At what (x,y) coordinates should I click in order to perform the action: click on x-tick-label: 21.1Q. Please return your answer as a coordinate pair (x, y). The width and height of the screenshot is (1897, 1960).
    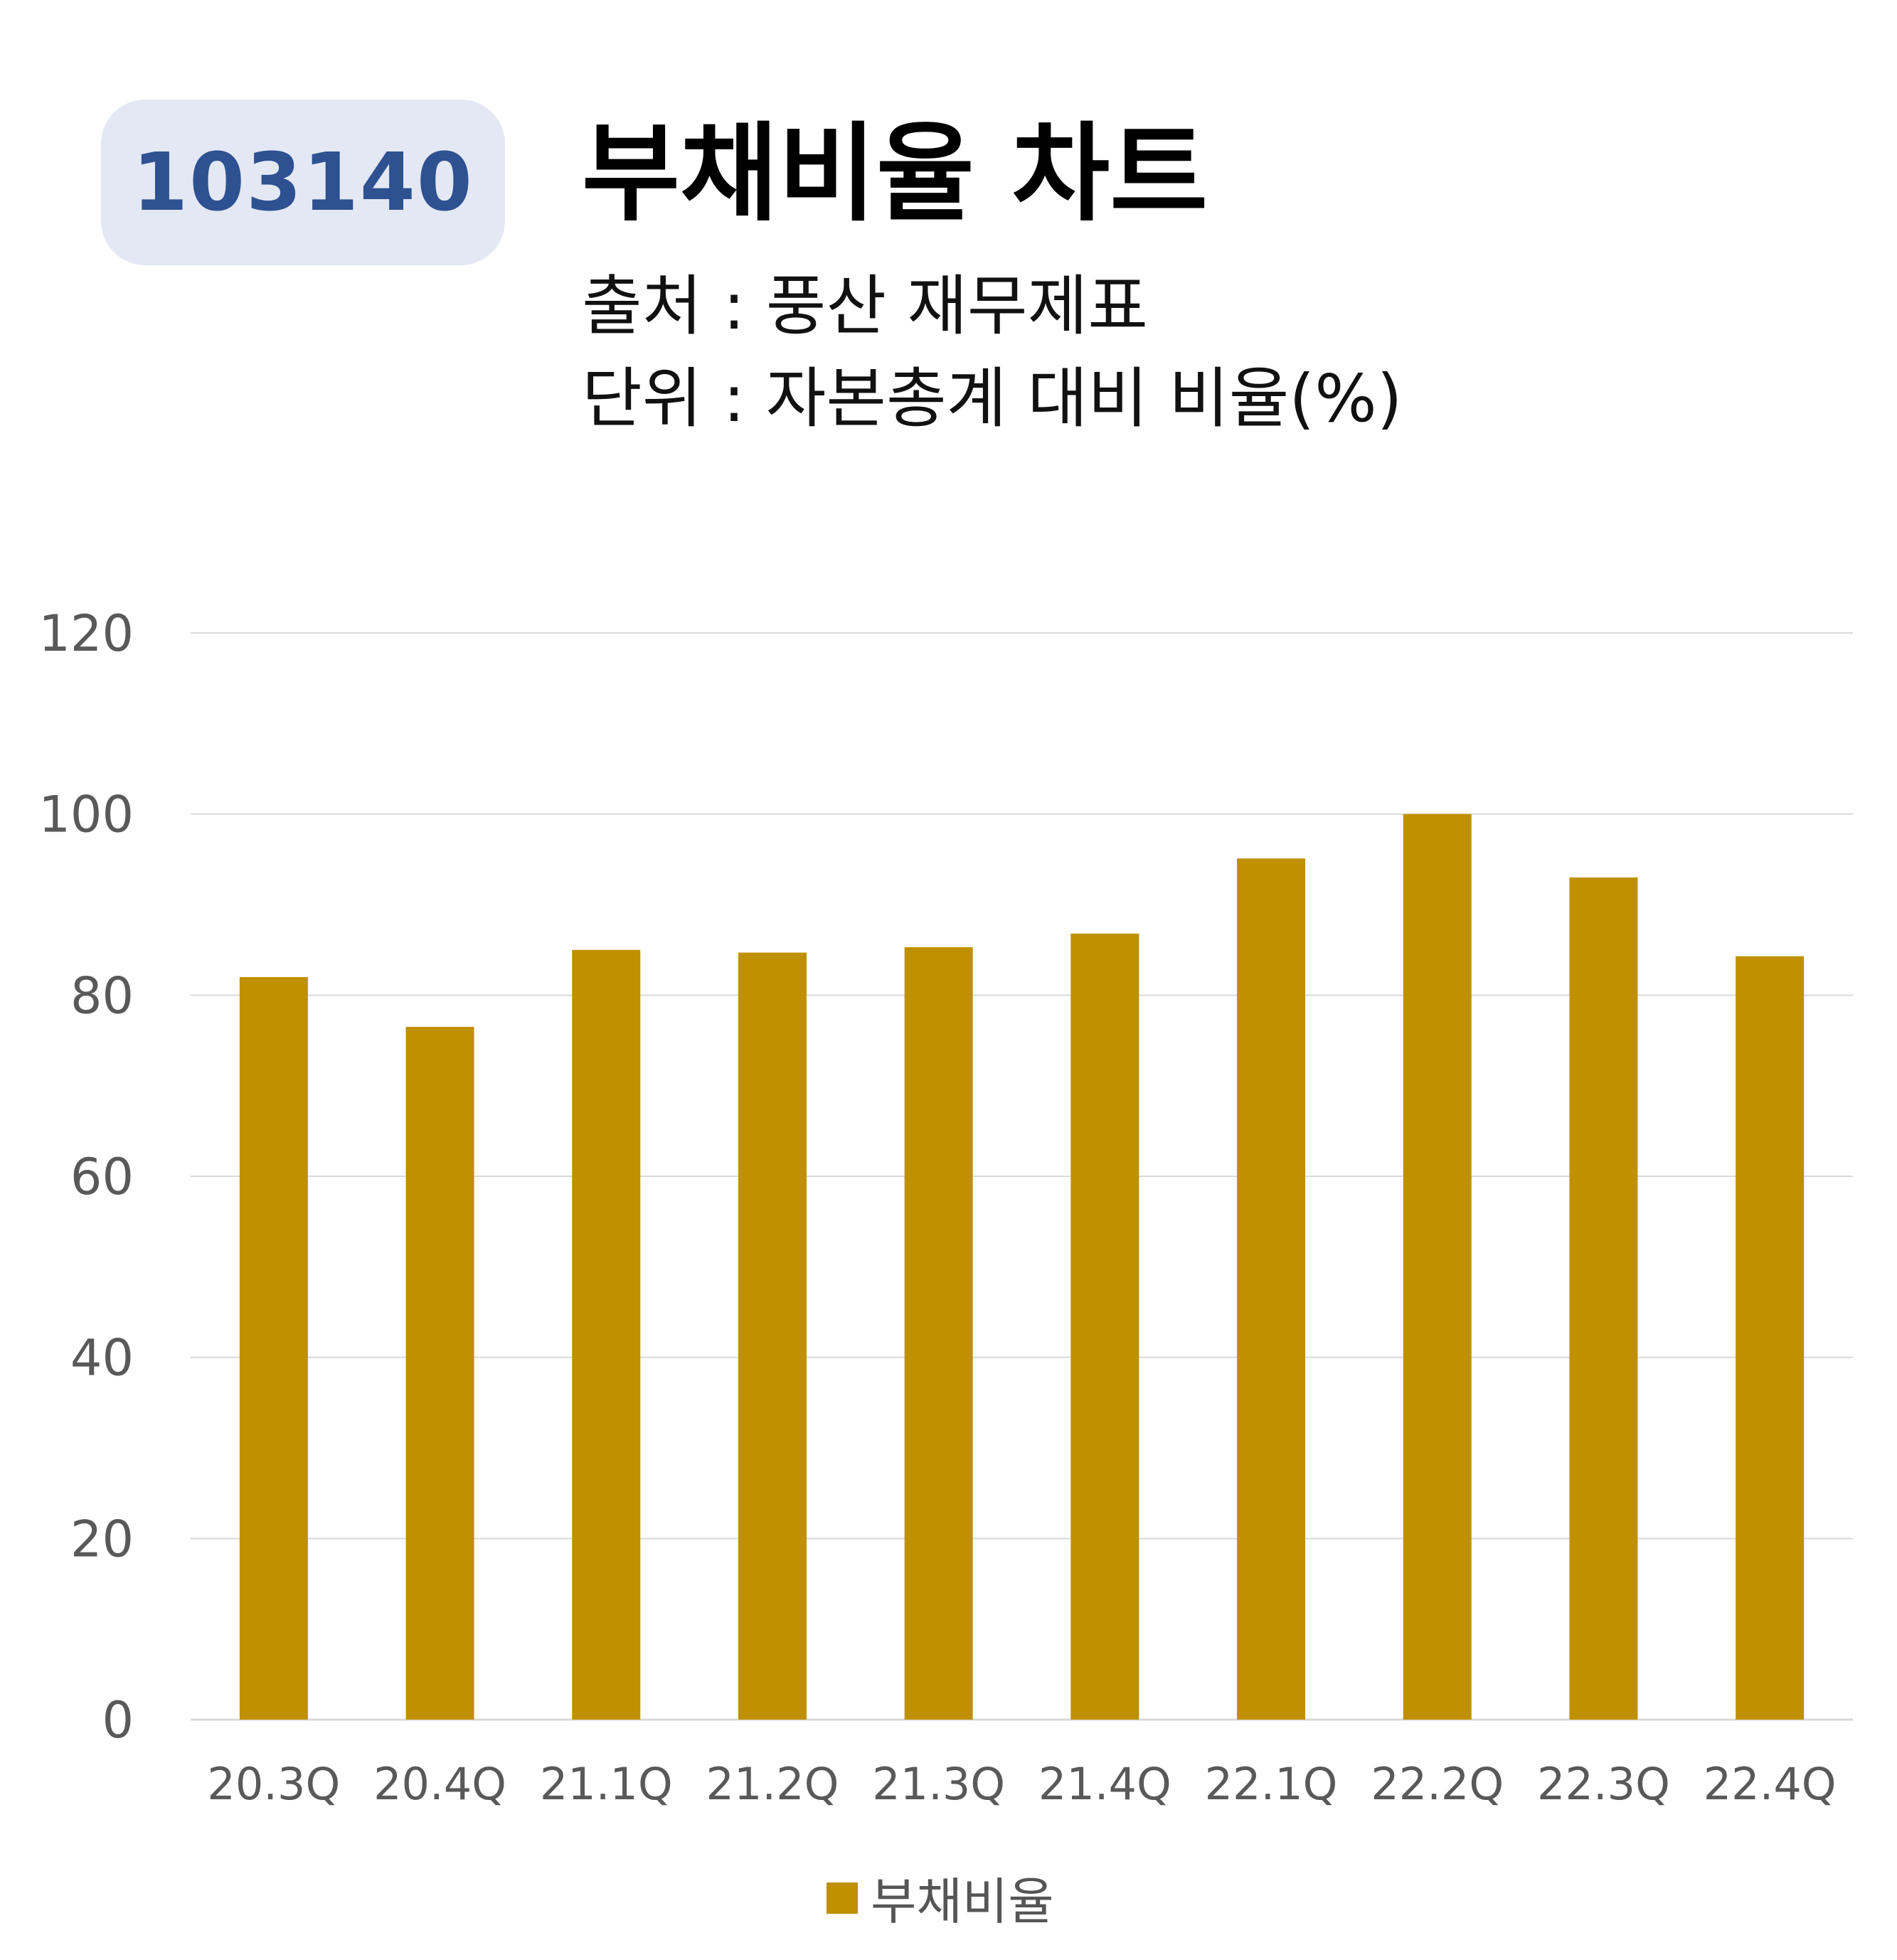
    Looking at the image, I should click on (607, 1784).